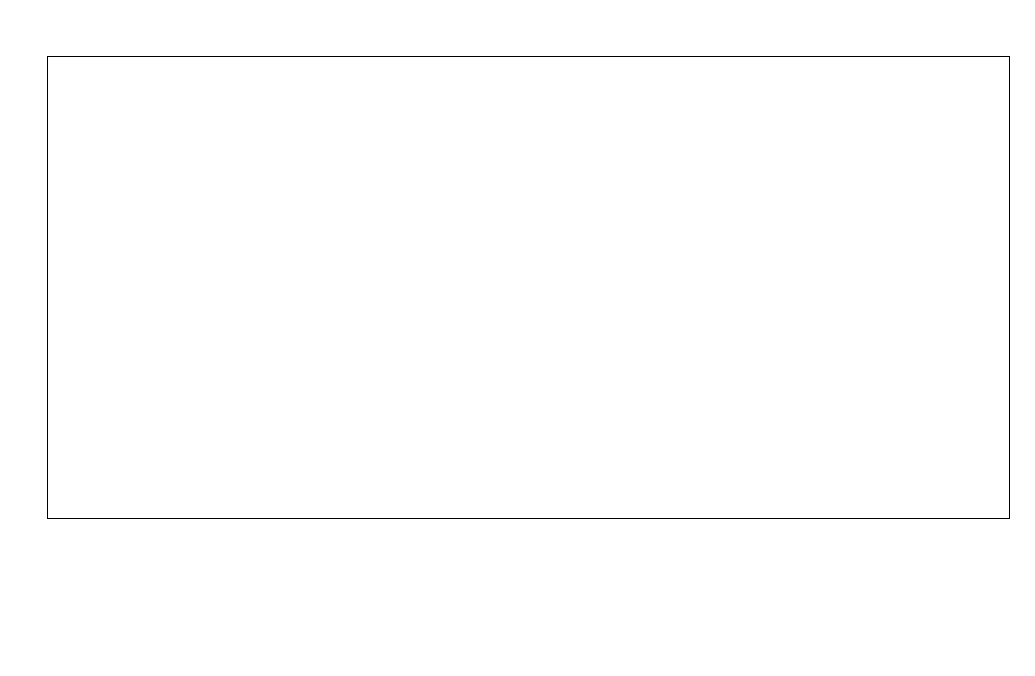 The image size is (1035, 676). What do you see at coordinates (508, 593) in the screenshot?
I see `colorbar-ticks` at bounding box center [508, 593].